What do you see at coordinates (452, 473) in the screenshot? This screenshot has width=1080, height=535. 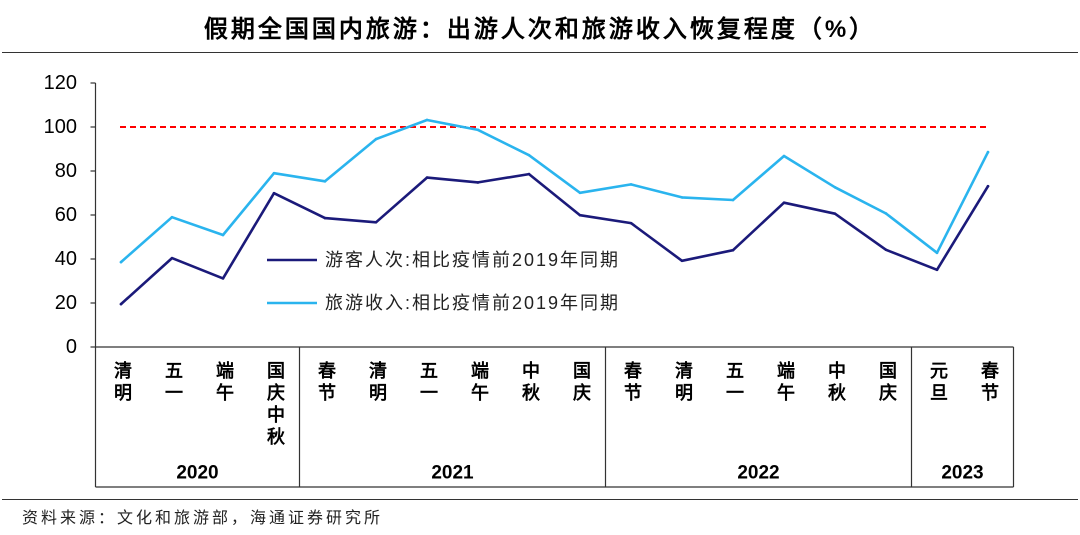 I see `x-group-label-2021: 2021` at bounding box center [452, 473].